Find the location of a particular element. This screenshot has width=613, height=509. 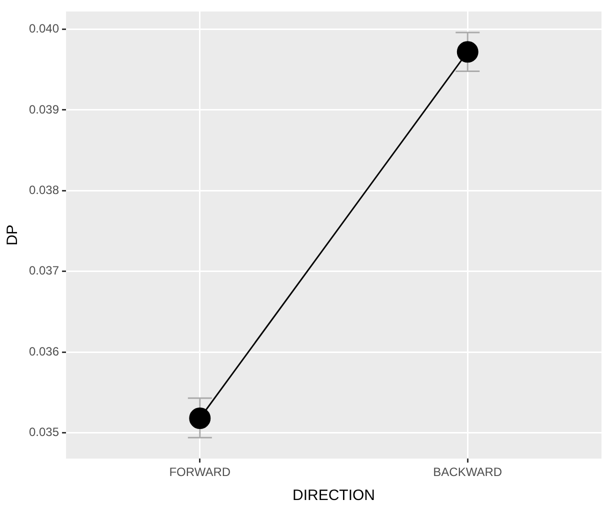

y-tick-label: 0.037 is located at coordinates (44, 271).